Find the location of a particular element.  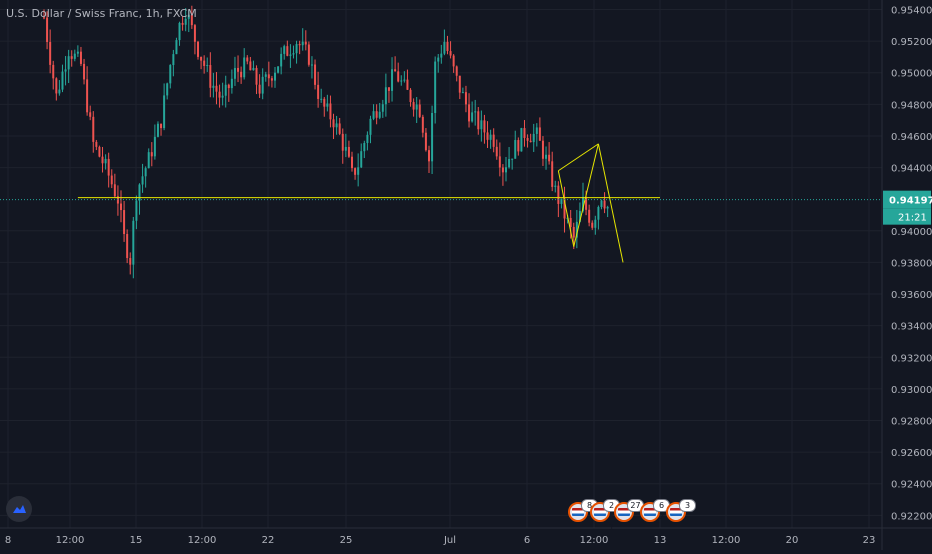

y-tick-label: 0.92200 is located at coordinates (911, 516).